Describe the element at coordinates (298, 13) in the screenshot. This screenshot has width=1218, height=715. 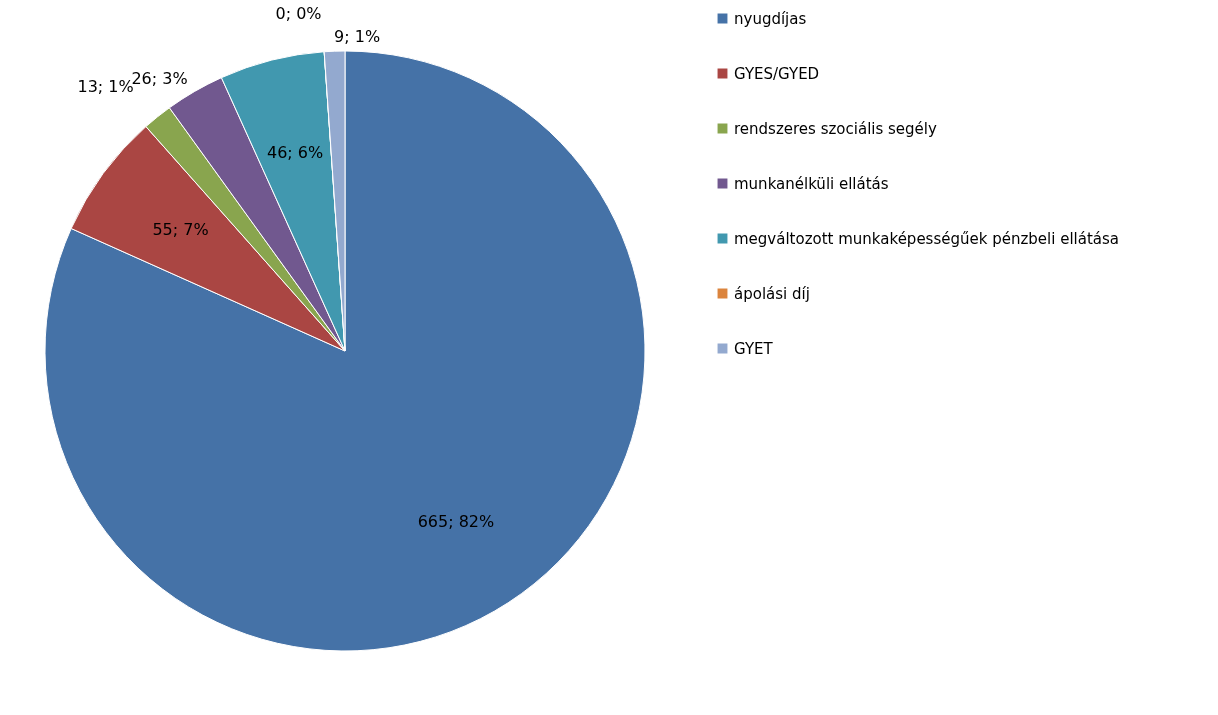
I see `text: 0; 0%` at that location.